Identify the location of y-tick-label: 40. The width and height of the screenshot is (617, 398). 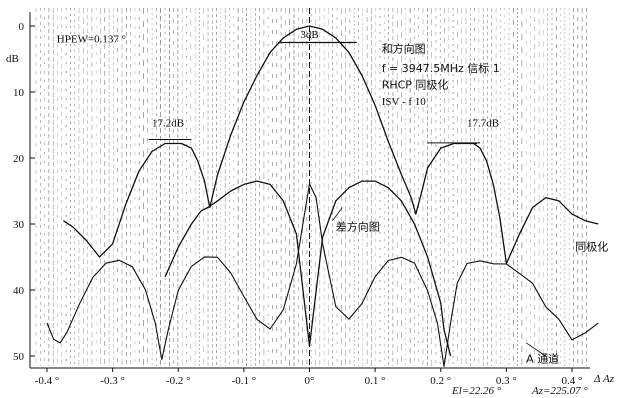
(19, 291).